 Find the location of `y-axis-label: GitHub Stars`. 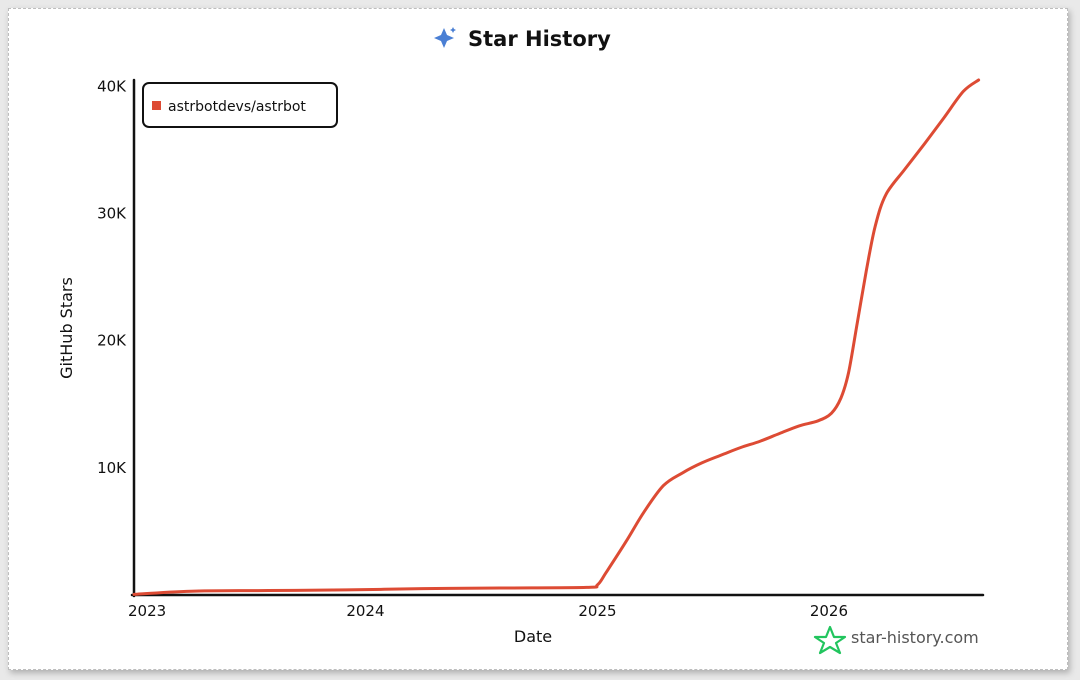

y-axis-label: GitHub Stars is located at coordinates (66, 328).